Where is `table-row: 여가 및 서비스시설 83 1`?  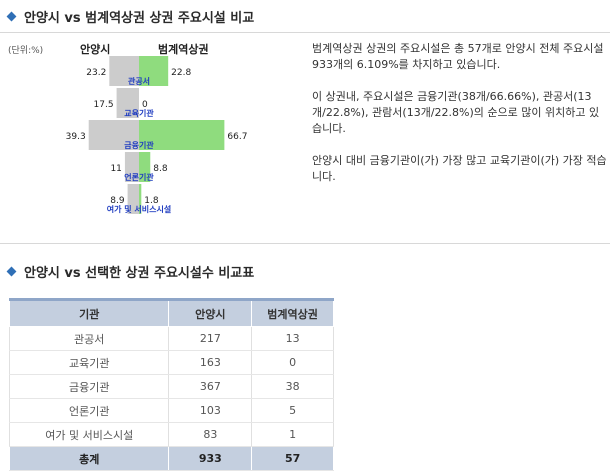 table-row: 여가 및 서비스시설 83 1 is located at coordinates (171, 434).